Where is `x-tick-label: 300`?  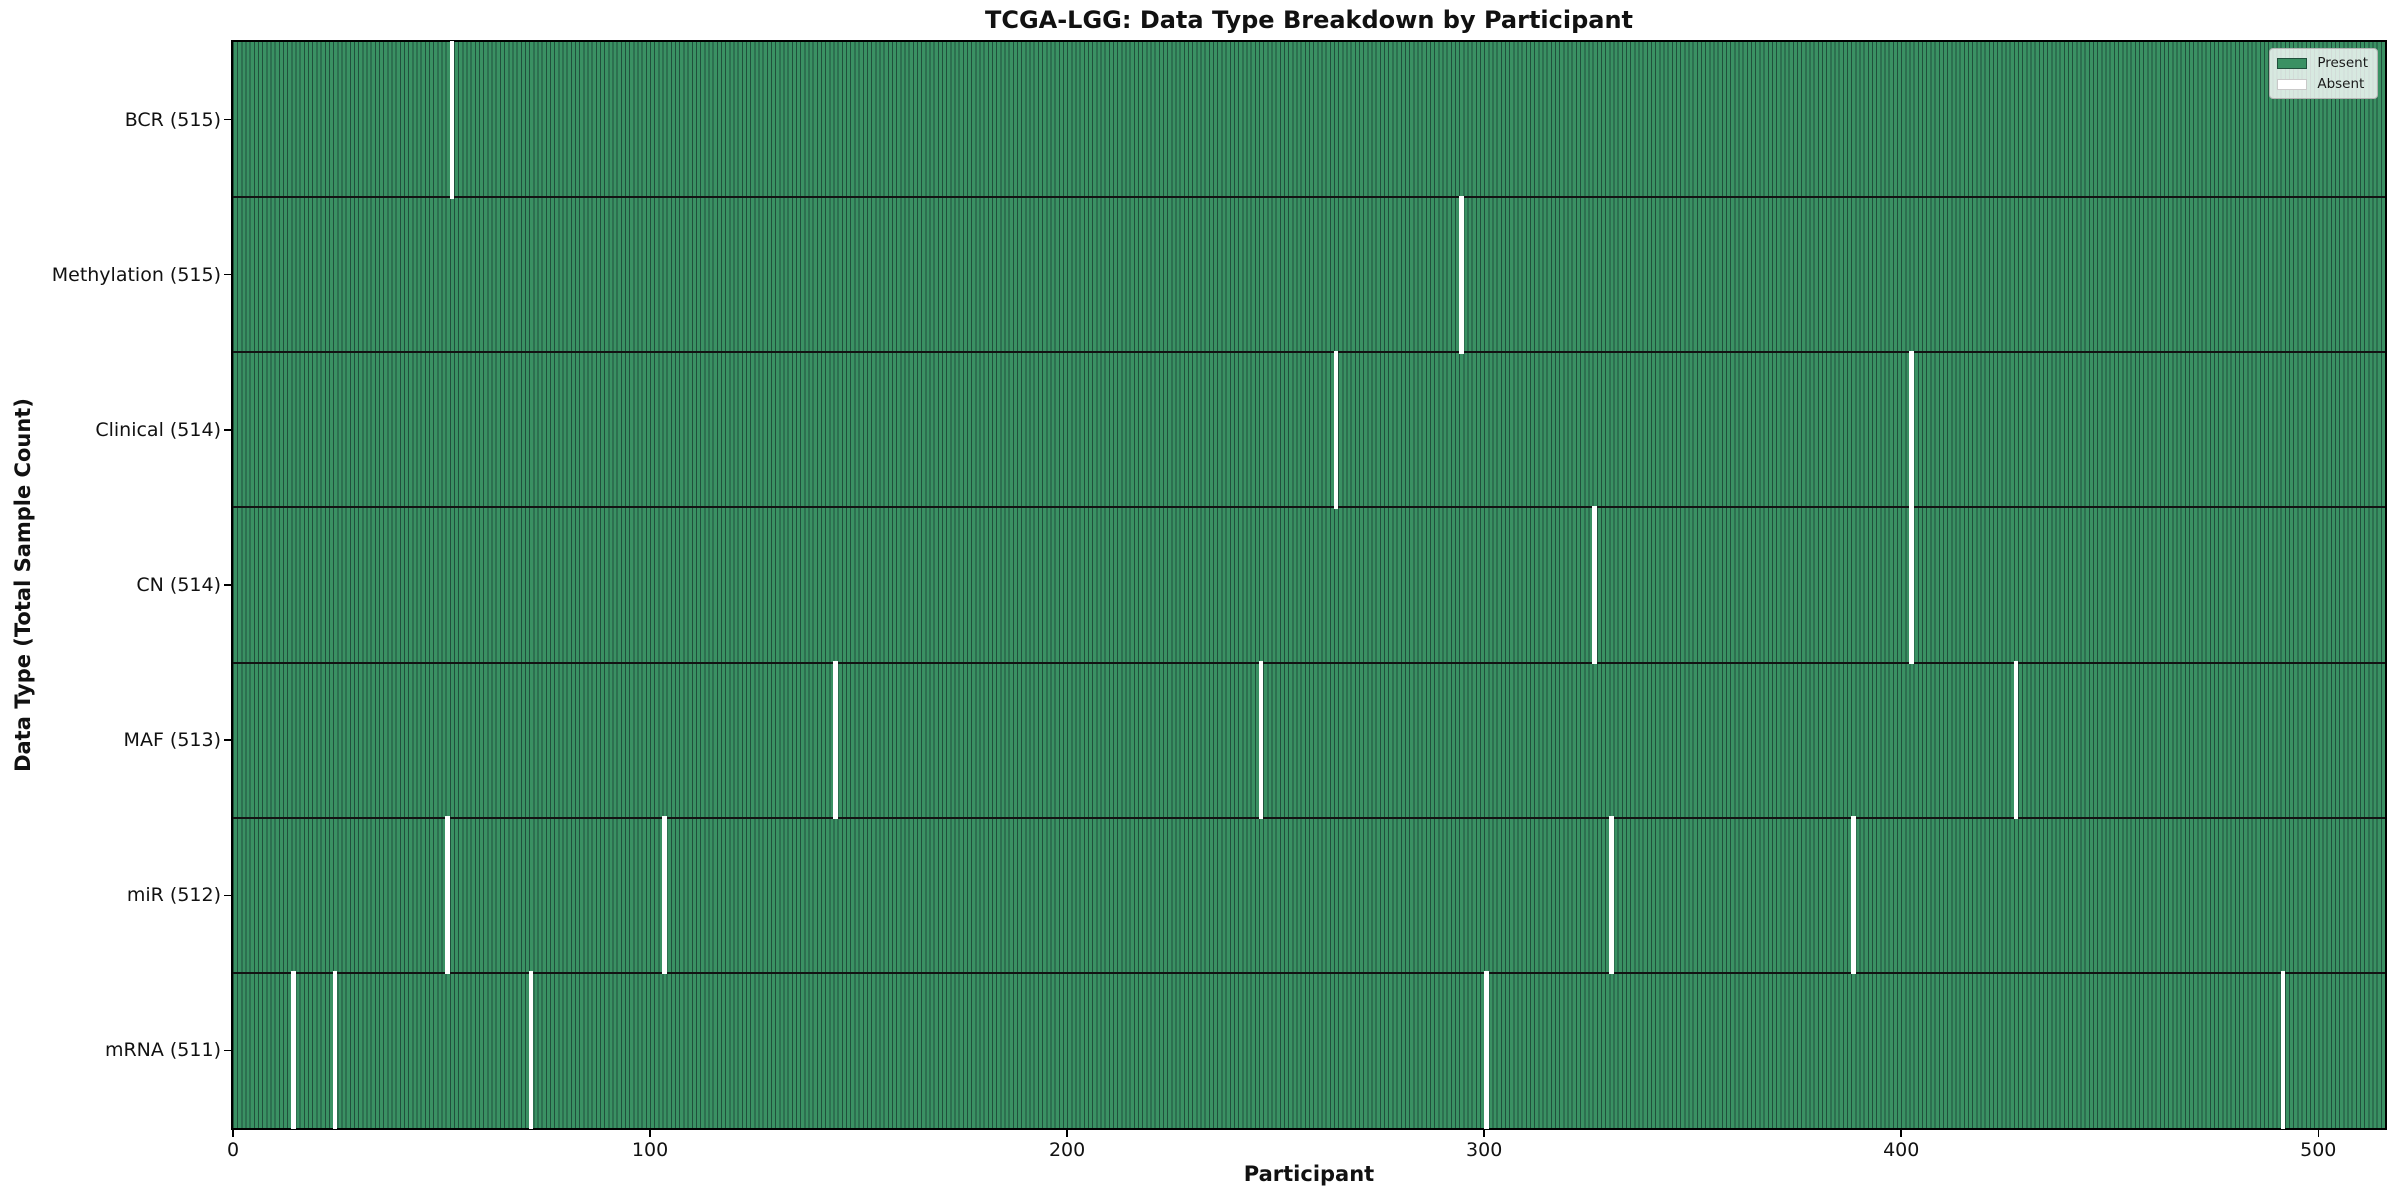 x-tick-label: 300 is located at coordinates (1484, 1150).